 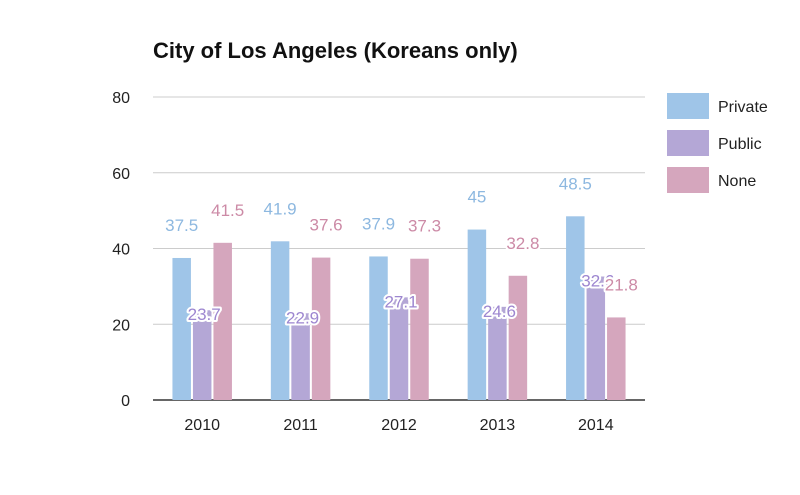 I want to click on bar-private-2012, so click(x=378, y=328).